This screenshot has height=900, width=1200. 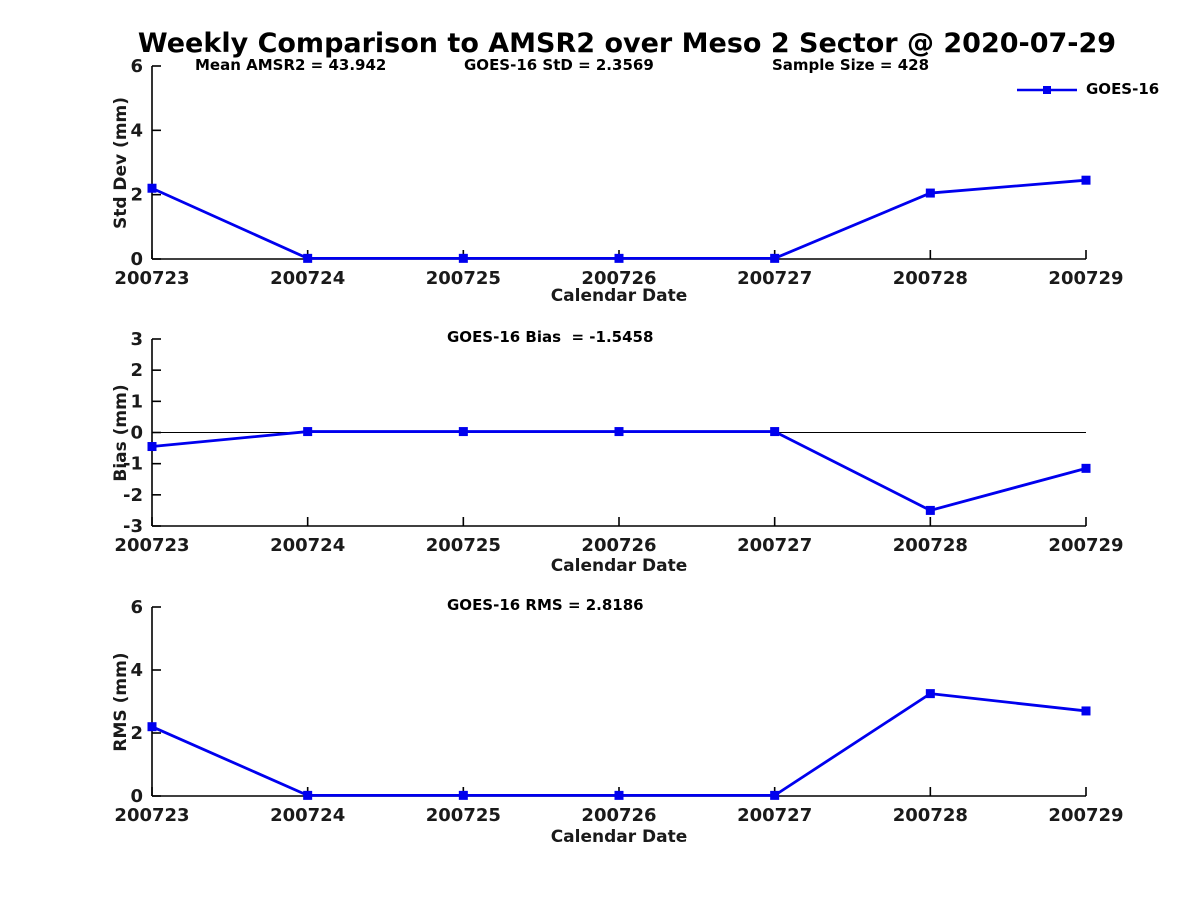 What do you see at coordinates (133, 526) in the screenshot?
I see `y-tick-label: -3` at bounding box center [133, 526].